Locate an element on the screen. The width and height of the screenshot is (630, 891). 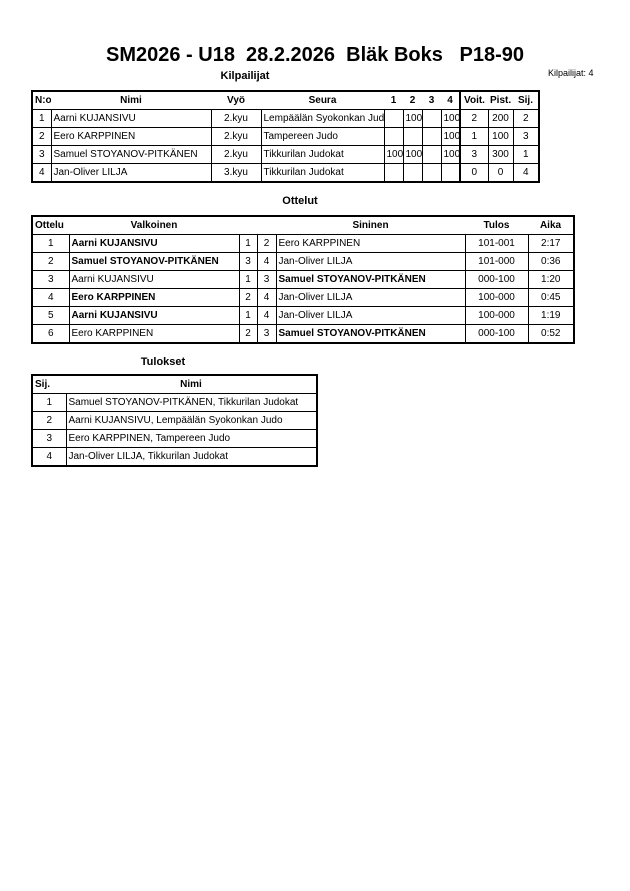
match-time: 0:52 is located at coordinates (551, 334).